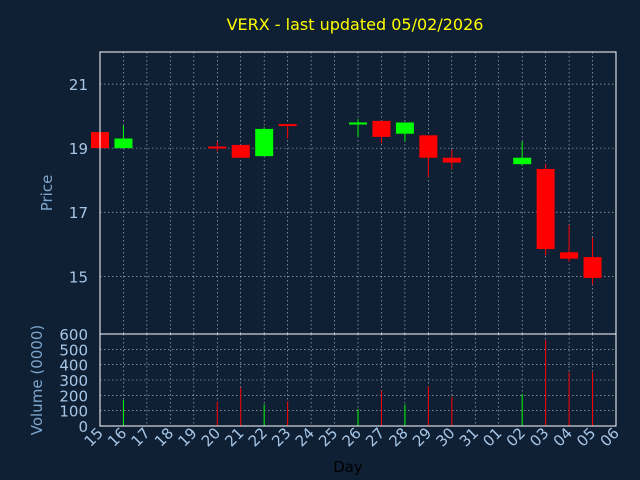 This screenshot has height=480, width=640. I want to click on price-tick-label: 17, so click(78, 213).